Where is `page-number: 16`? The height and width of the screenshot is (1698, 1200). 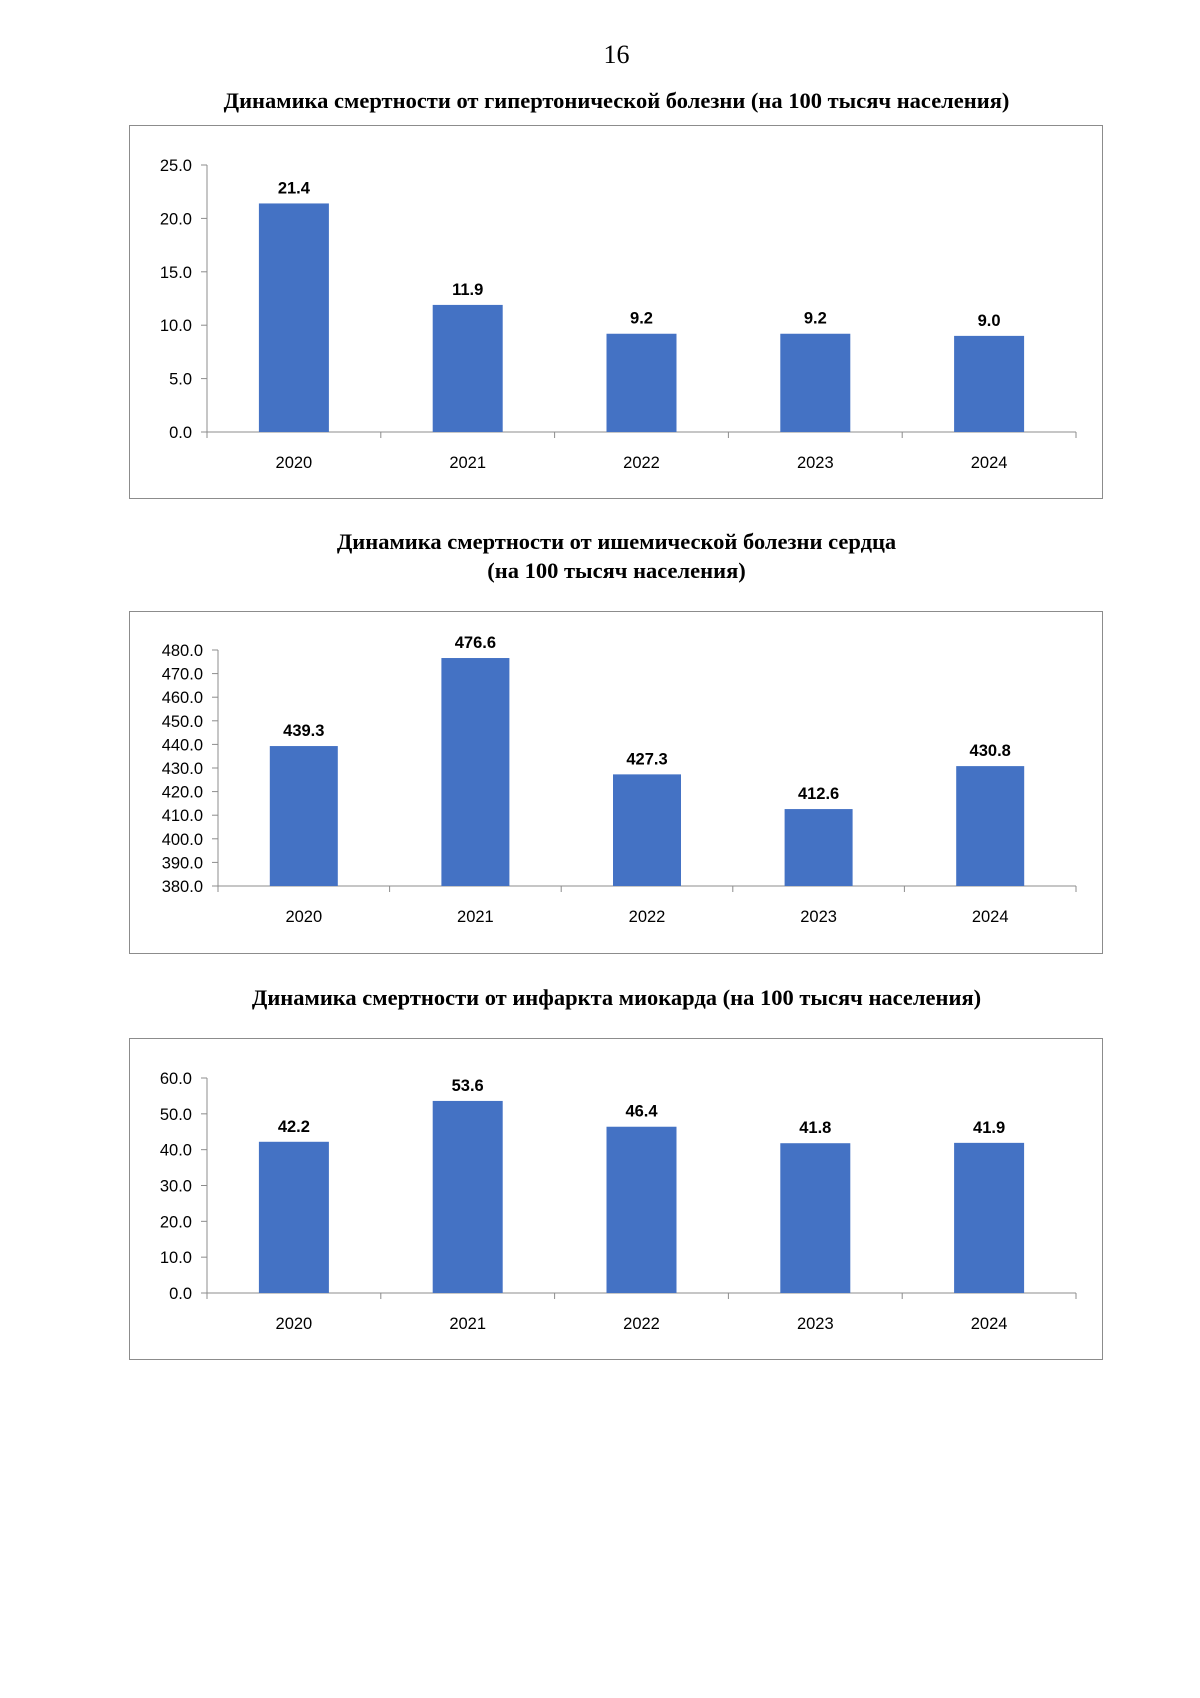
page-number: 16 is located at coordinates (616, 54).